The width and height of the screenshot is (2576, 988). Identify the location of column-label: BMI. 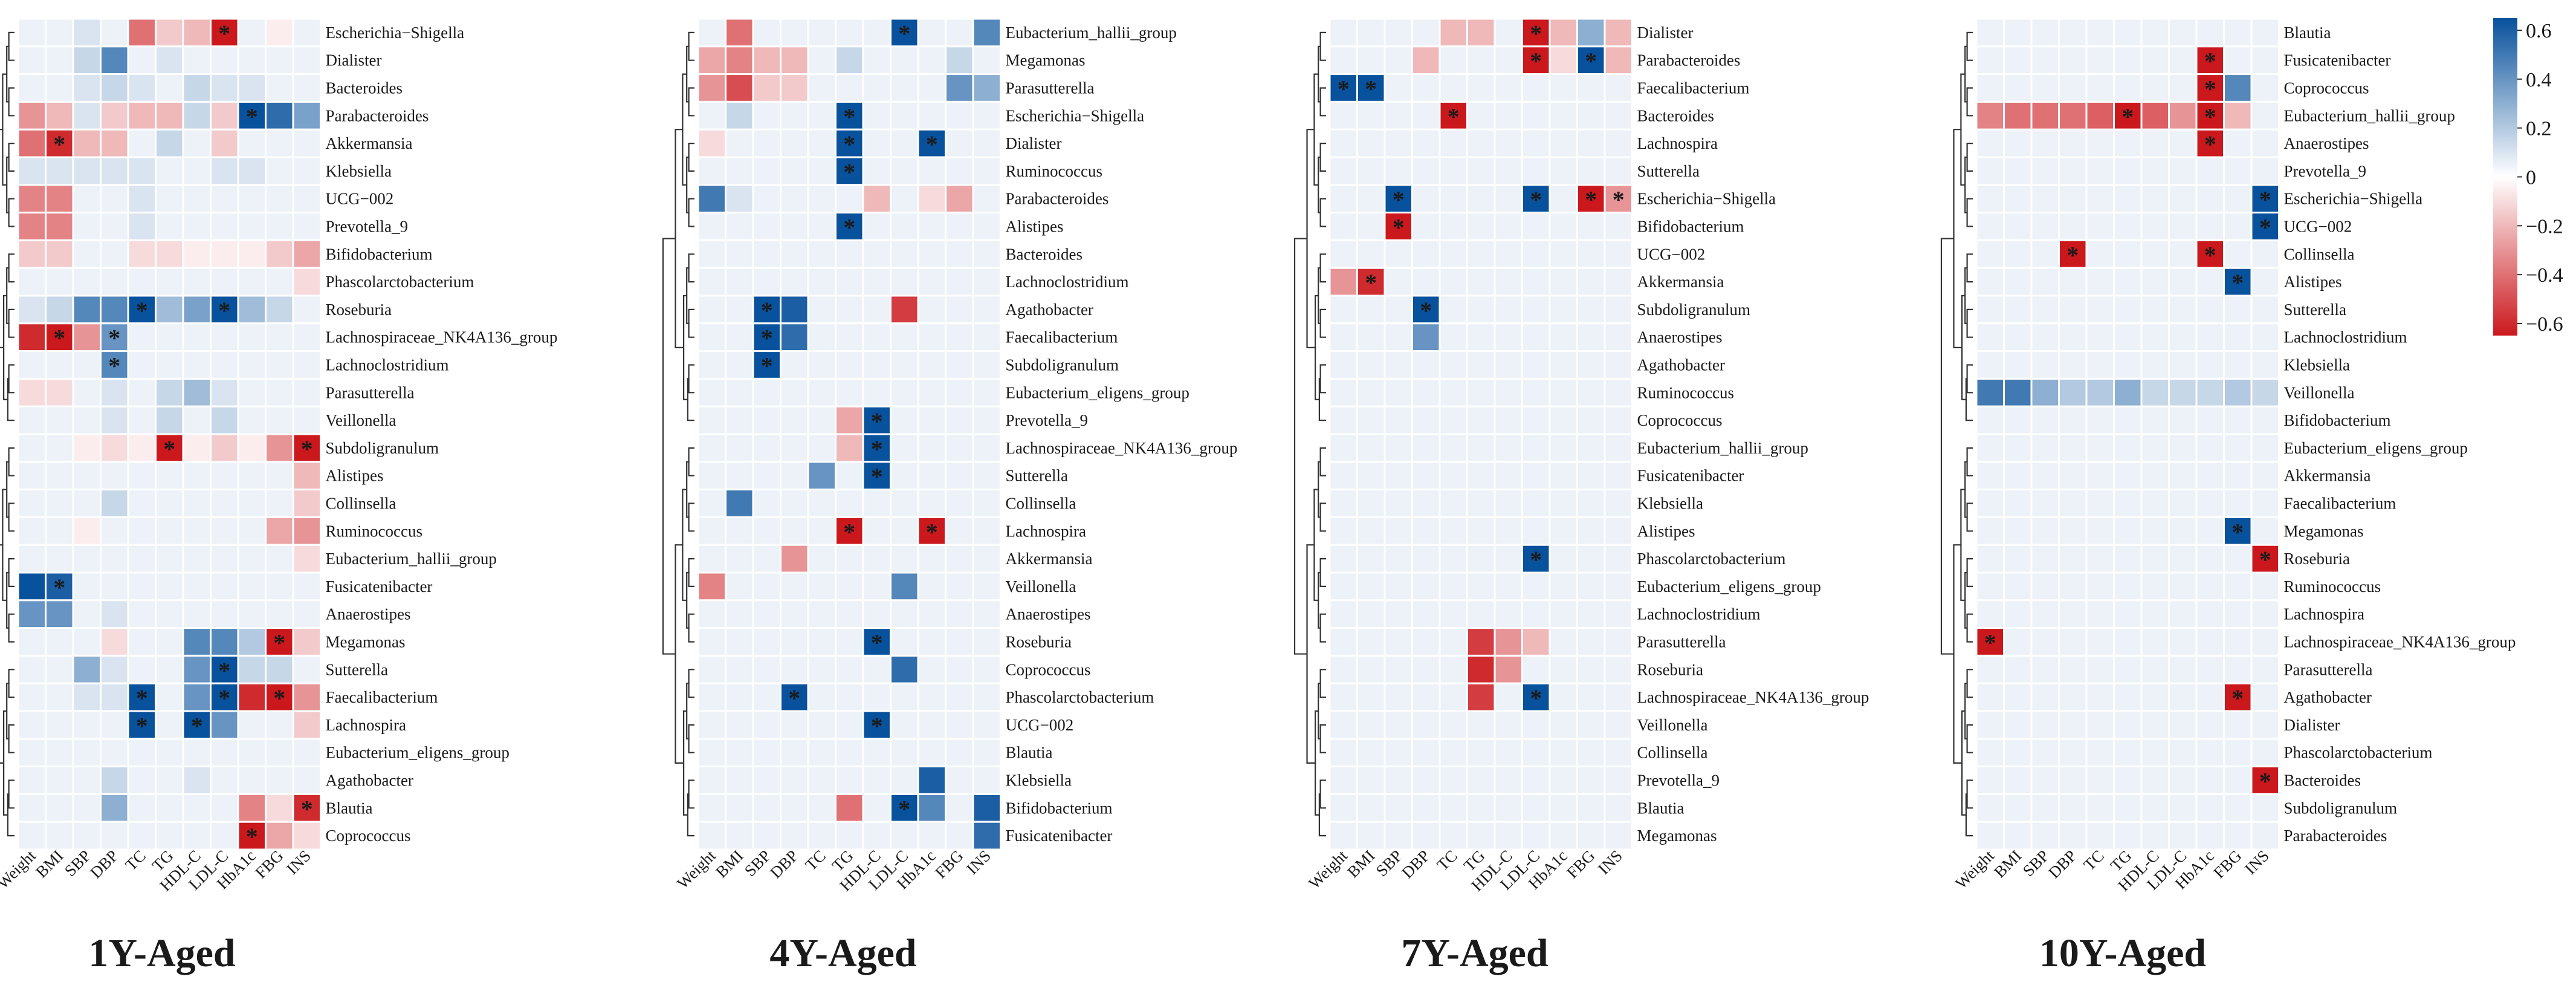
(1361, 864).